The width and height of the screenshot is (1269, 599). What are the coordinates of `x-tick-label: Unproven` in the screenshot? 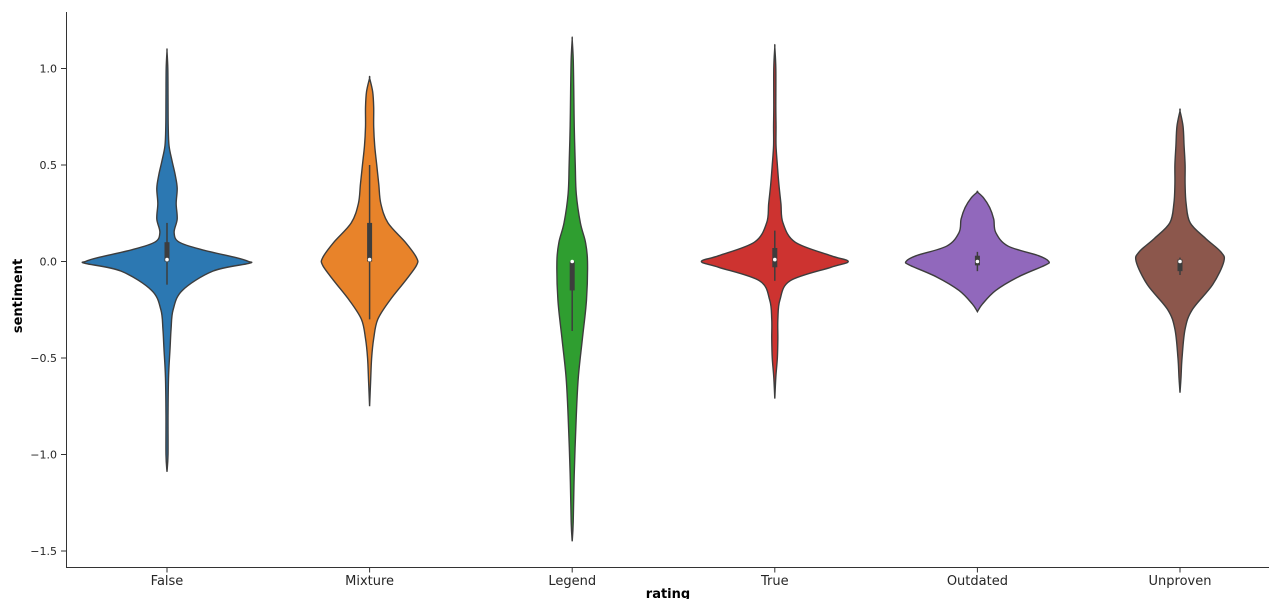 It's located at (1180, 581).